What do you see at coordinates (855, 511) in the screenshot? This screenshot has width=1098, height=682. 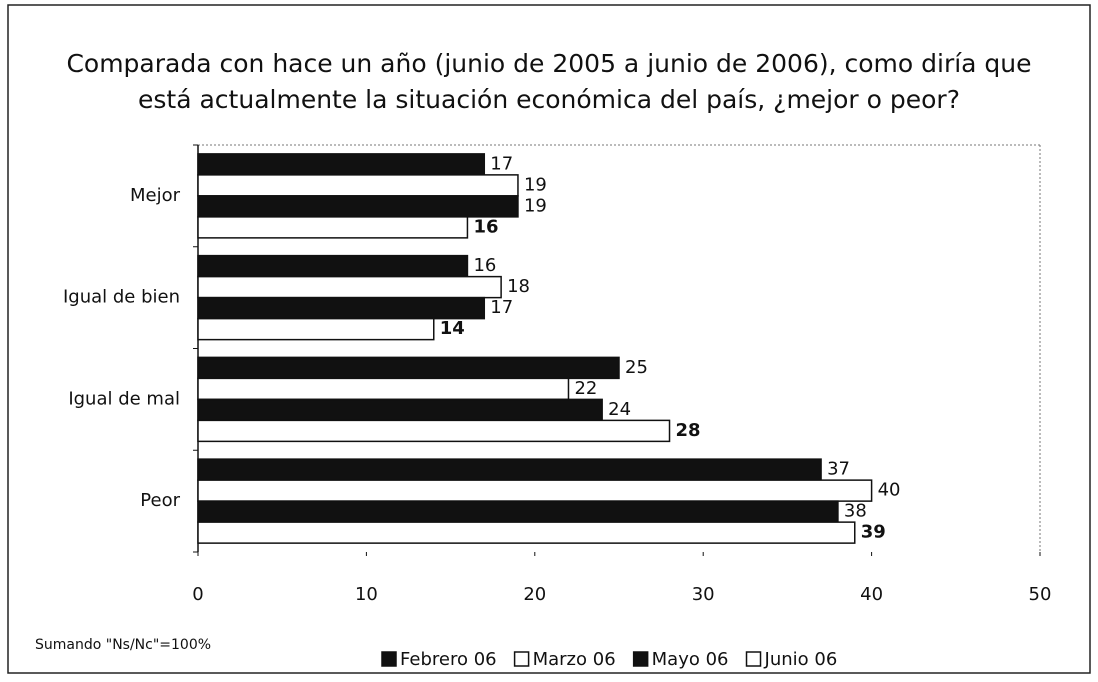 I see `value-label: 38` at bounding box center [855, 511].